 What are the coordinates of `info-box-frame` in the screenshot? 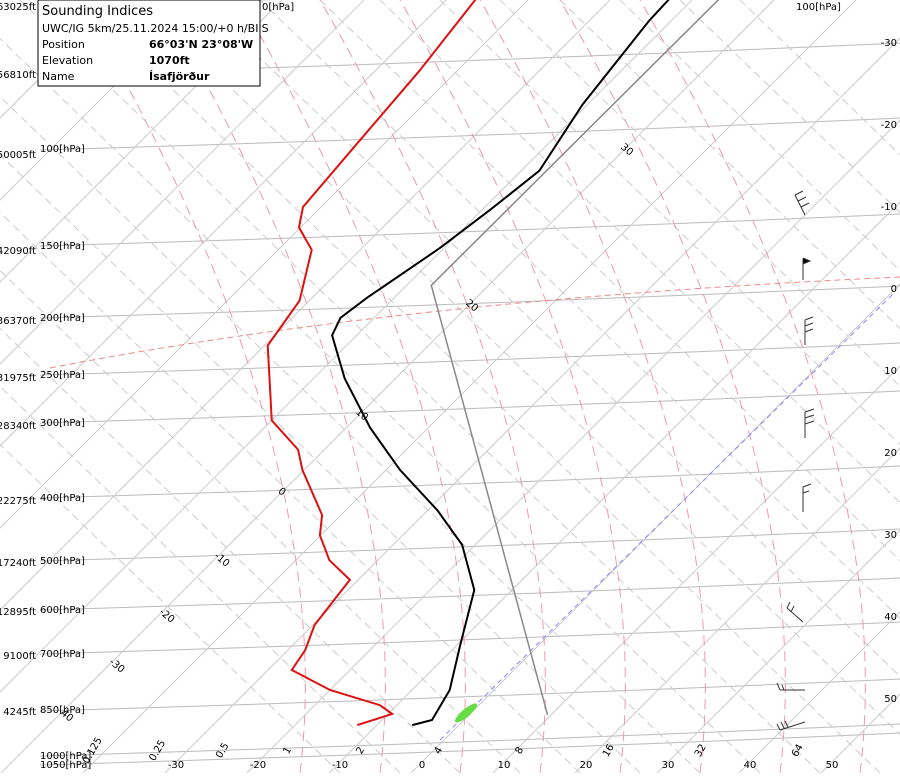 It's located at (149, 43).